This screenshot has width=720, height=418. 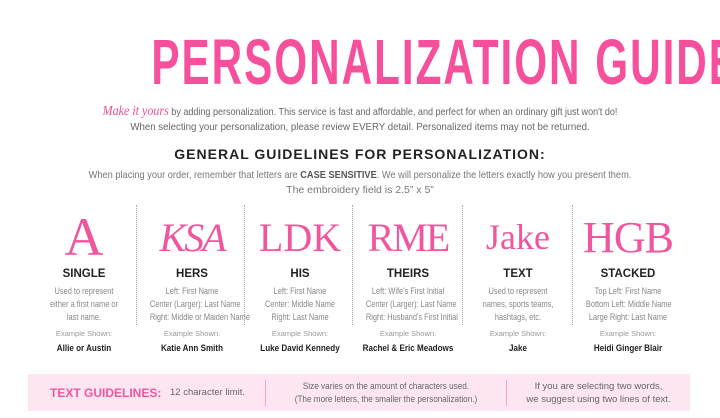 I want to click on monogram-example: A, so click(x=84, y=237).